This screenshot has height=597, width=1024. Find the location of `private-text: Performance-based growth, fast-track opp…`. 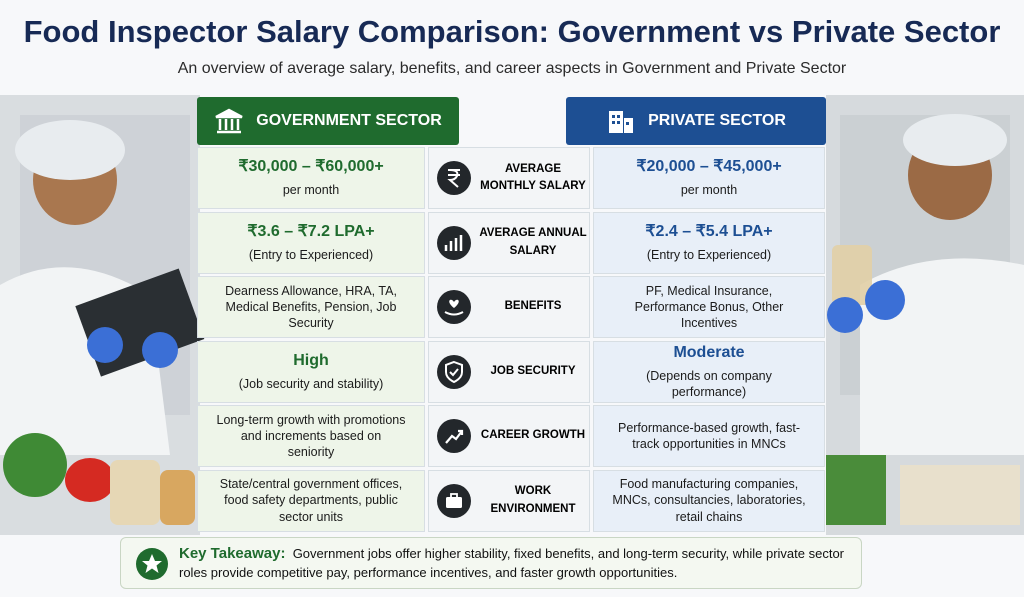

private-text: Performance-based growth, fast-track opp… is located at coordinates (709, 435).